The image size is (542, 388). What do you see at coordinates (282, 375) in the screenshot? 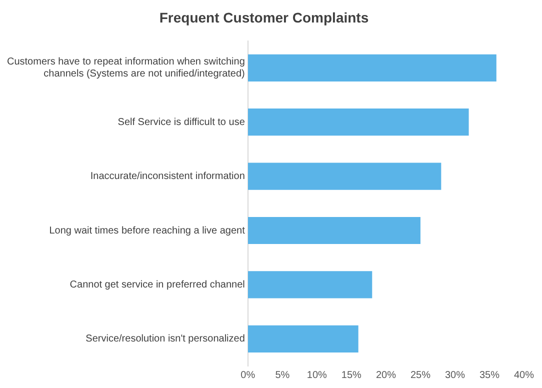
I see `x-tick-label: 5%` at bounding box center [282, 375].